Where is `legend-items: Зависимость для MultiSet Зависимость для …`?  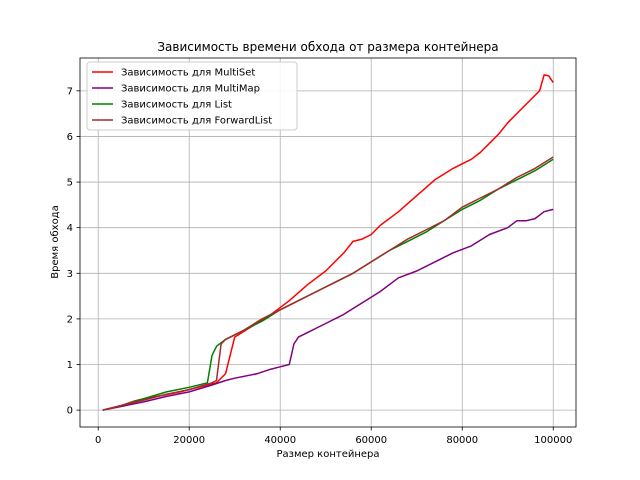
legend-items: Зависимость для MultiSet Зависимость для … is located at coordinates (182, 97).